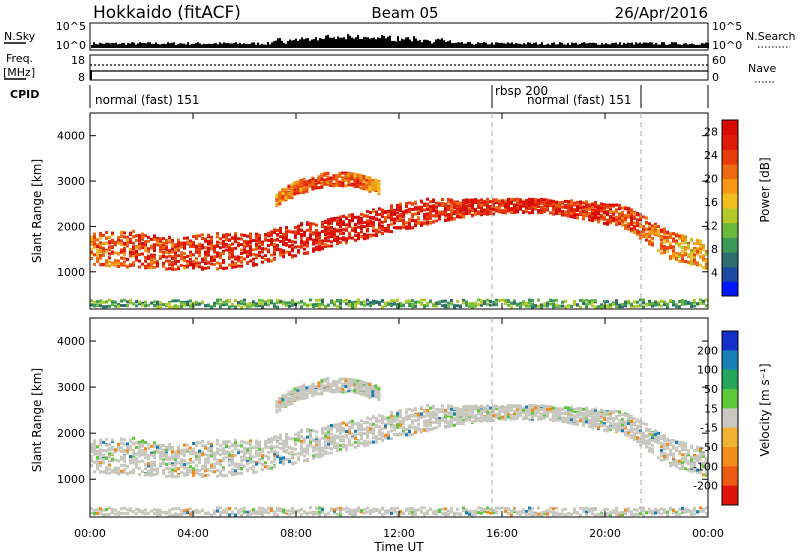 The width and height of the screenshot is (800, 554). I want to click on power-colorbar-swatch, so click(730, 142).